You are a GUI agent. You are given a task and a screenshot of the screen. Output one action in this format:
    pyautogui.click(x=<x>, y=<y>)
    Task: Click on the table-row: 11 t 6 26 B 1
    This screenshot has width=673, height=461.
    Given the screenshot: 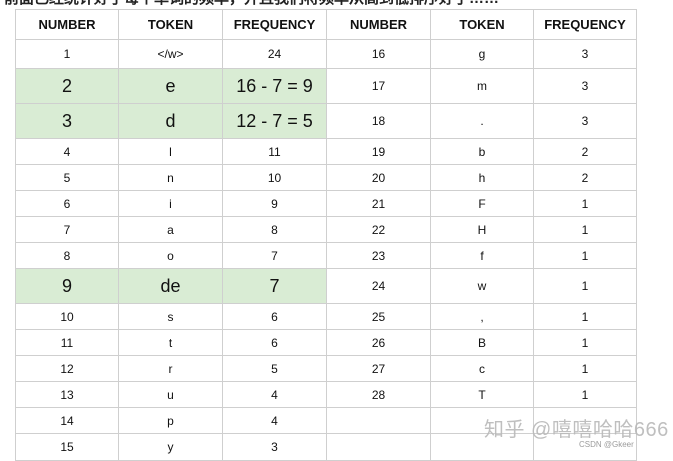 What is the action you would take?
    pyautogui.click(x=326, y=342)
    